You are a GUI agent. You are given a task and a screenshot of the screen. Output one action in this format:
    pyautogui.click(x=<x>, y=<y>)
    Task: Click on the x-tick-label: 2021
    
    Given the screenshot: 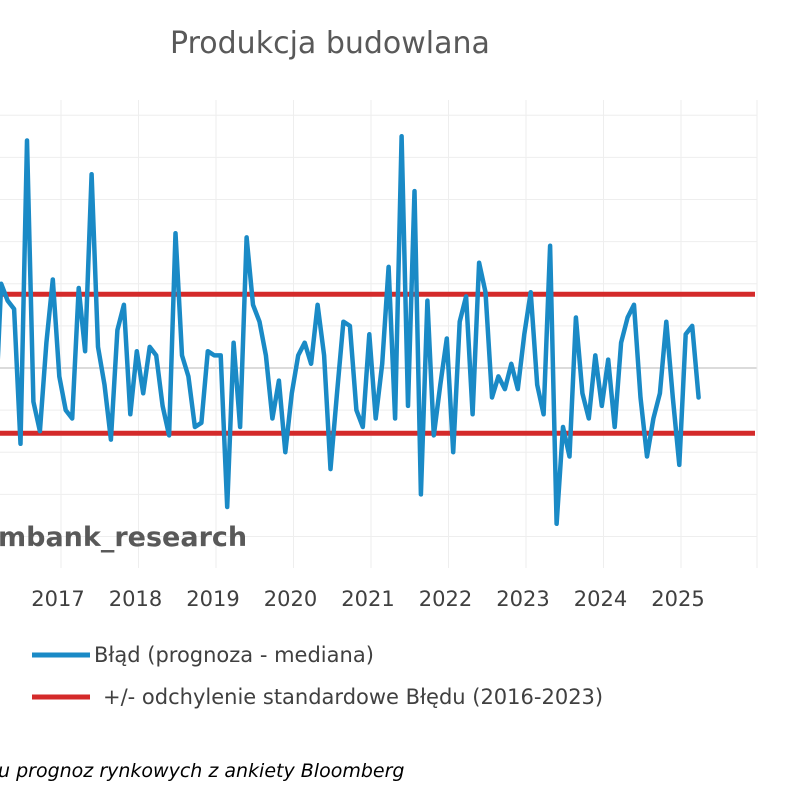 What is the action you would take?
    pyautogui.click(x=367, y=599)
    